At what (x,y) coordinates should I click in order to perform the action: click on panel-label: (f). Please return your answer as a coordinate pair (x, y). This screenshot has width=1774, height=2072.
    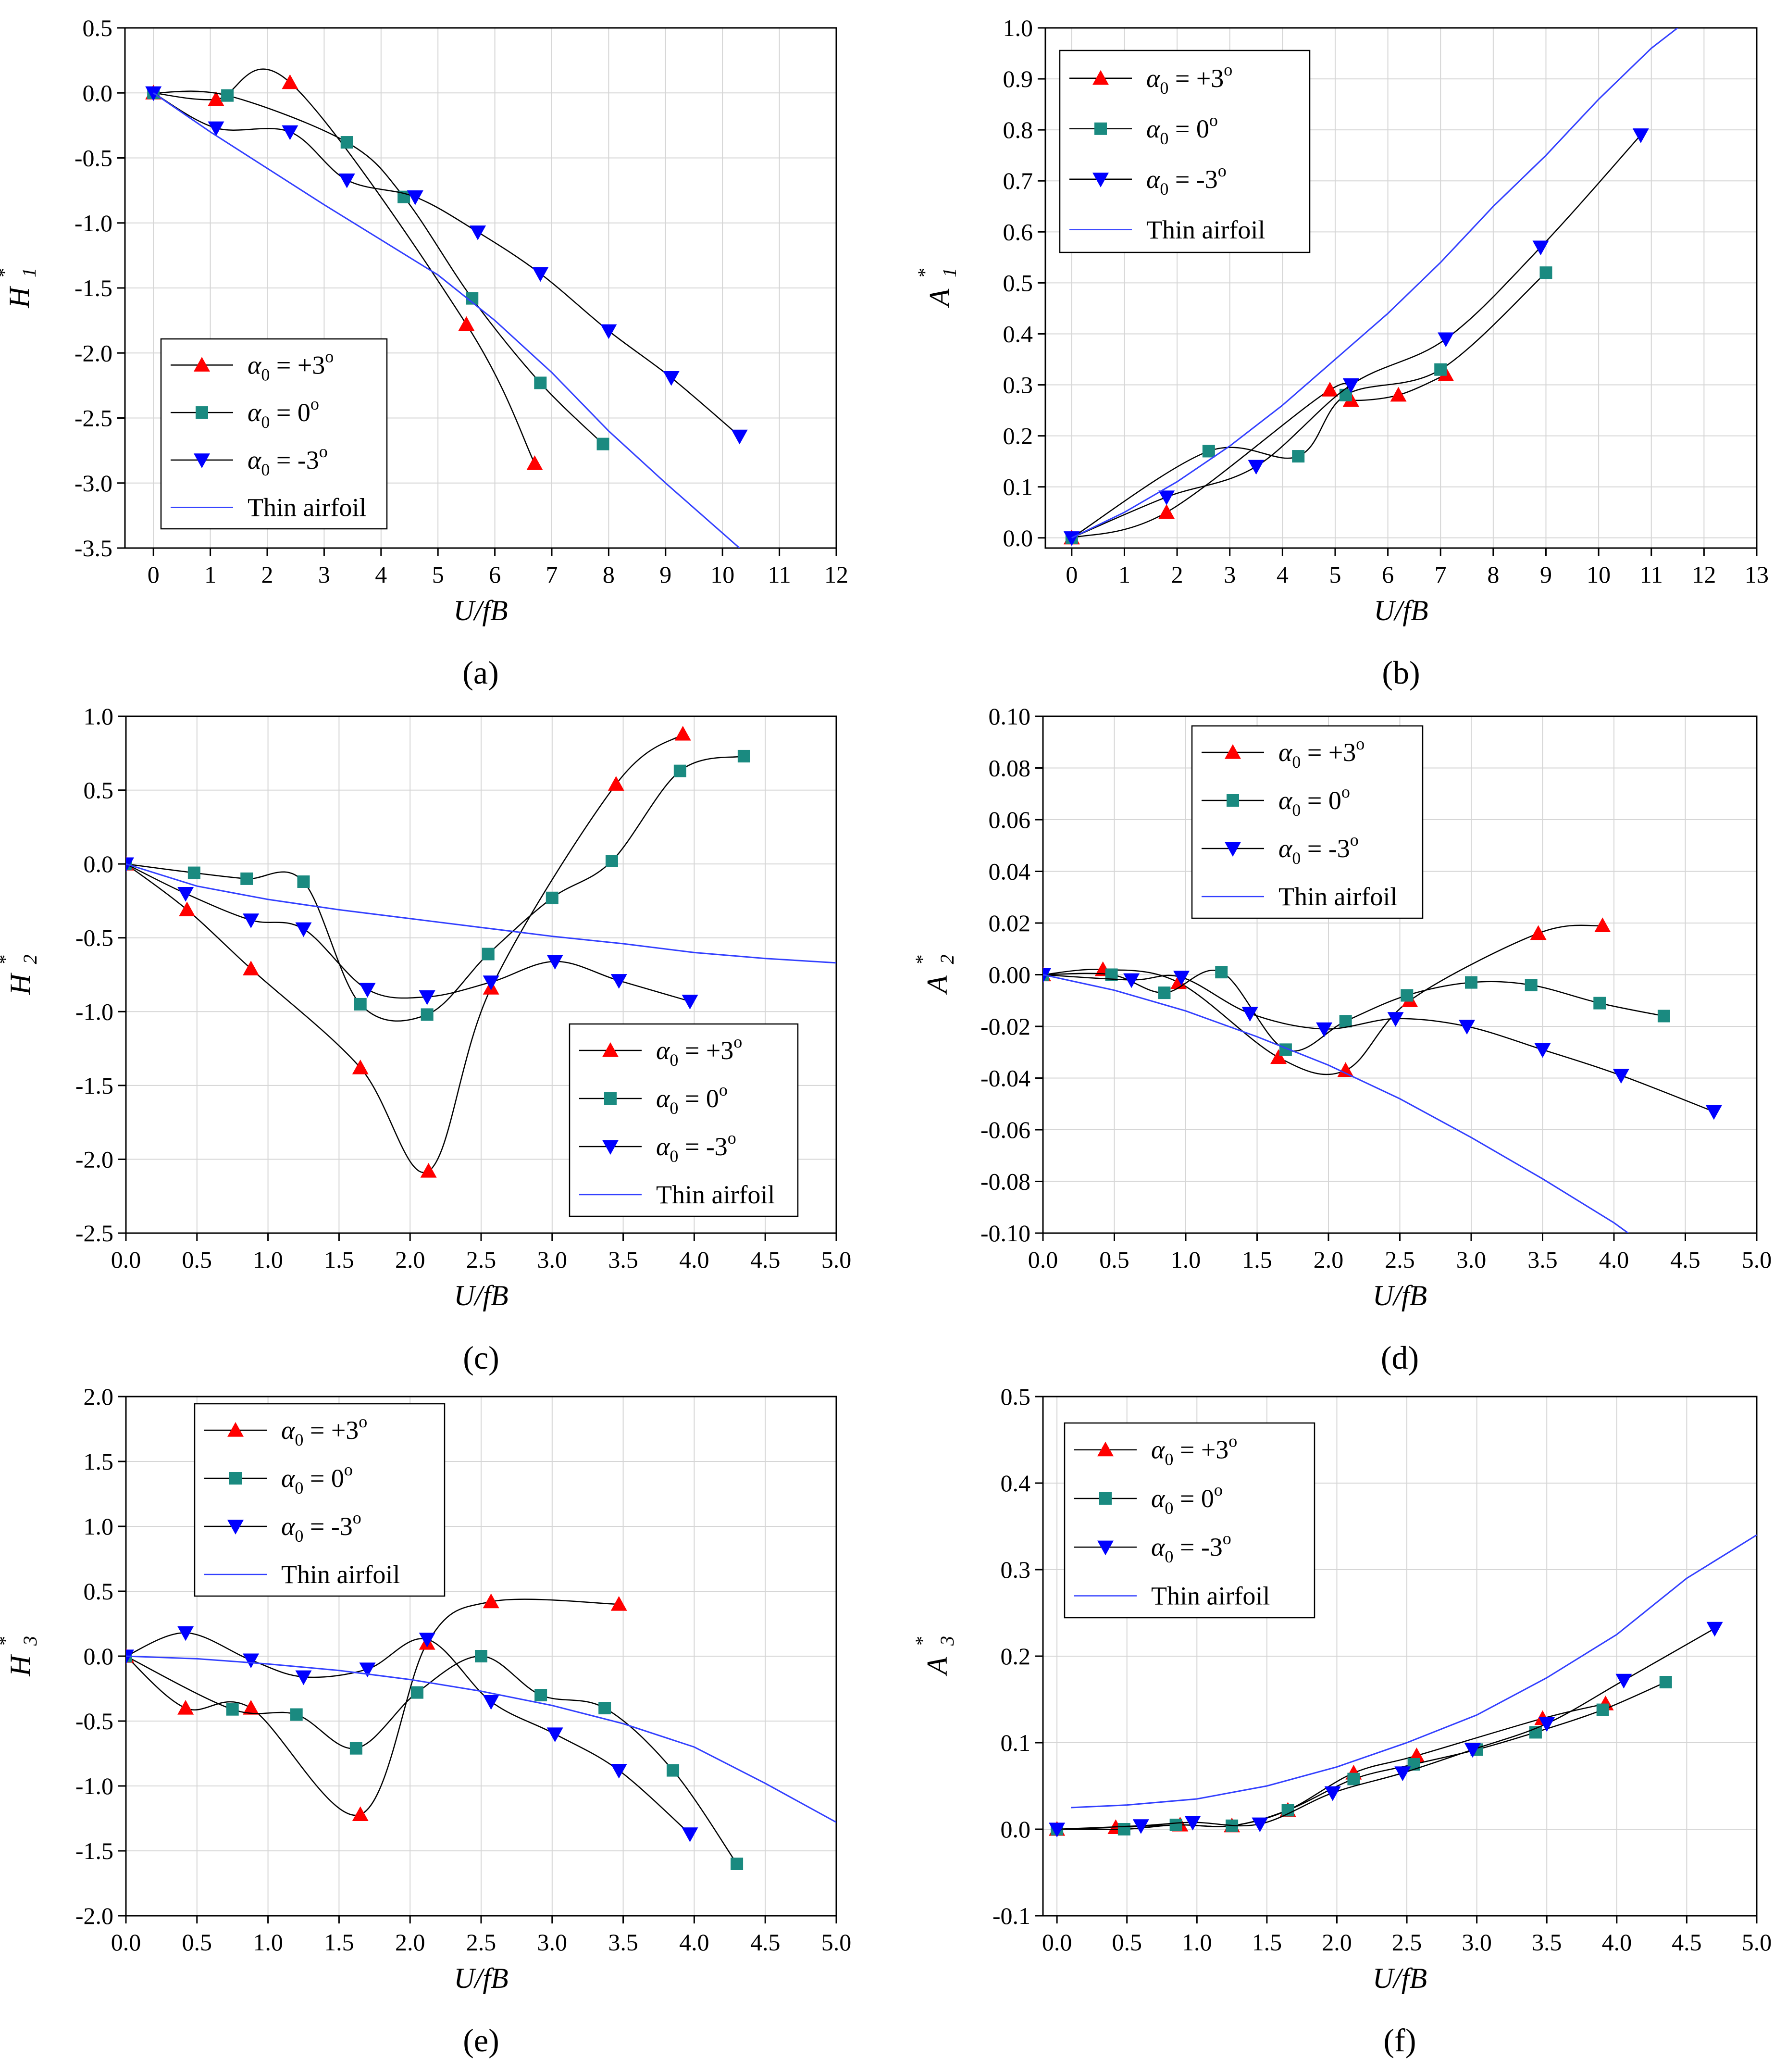
    Looking at the image, I should click on (1400, 2040).